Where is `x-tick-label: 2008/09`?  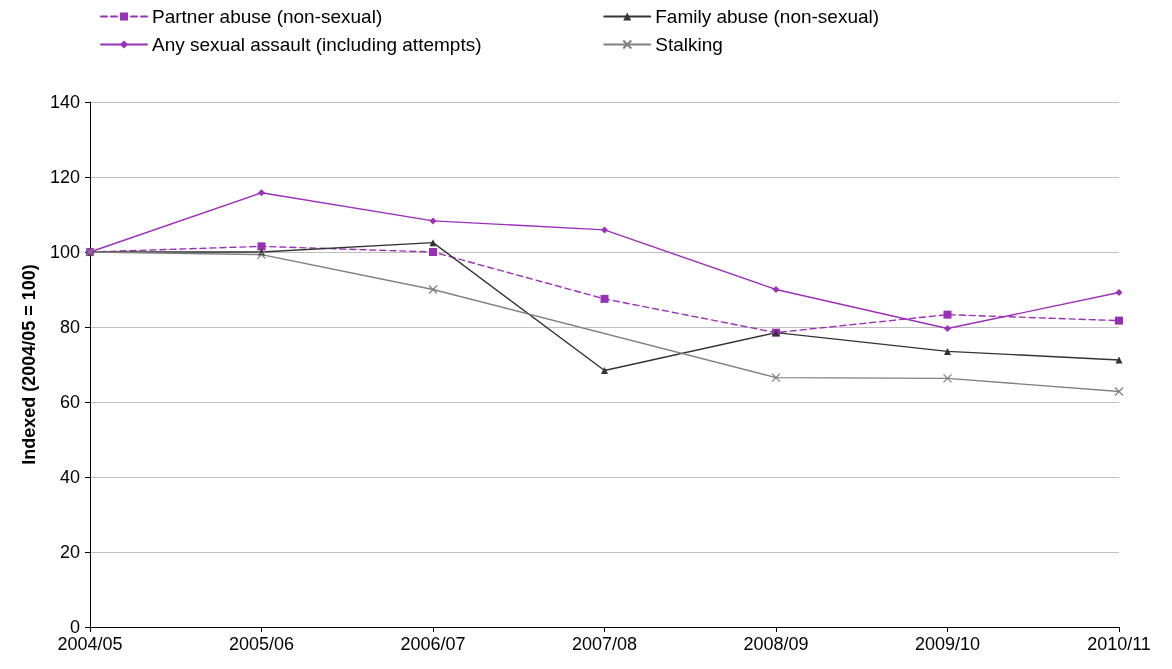 x-tick-label: 2008/09 is located at coordinates (776, 644).